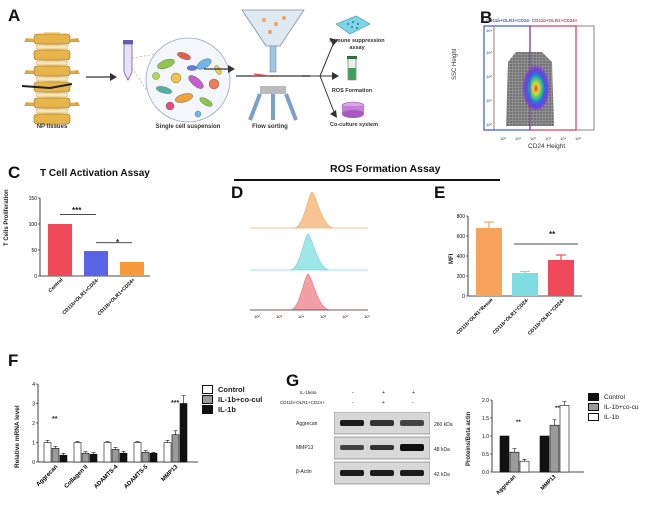 The height and width of the screenshot is (509, 650). What do you see at coordinates (52, 127) in the screenshot?
I see `np-tissues-caption: NP tissues` at bounding box center [52, 127].